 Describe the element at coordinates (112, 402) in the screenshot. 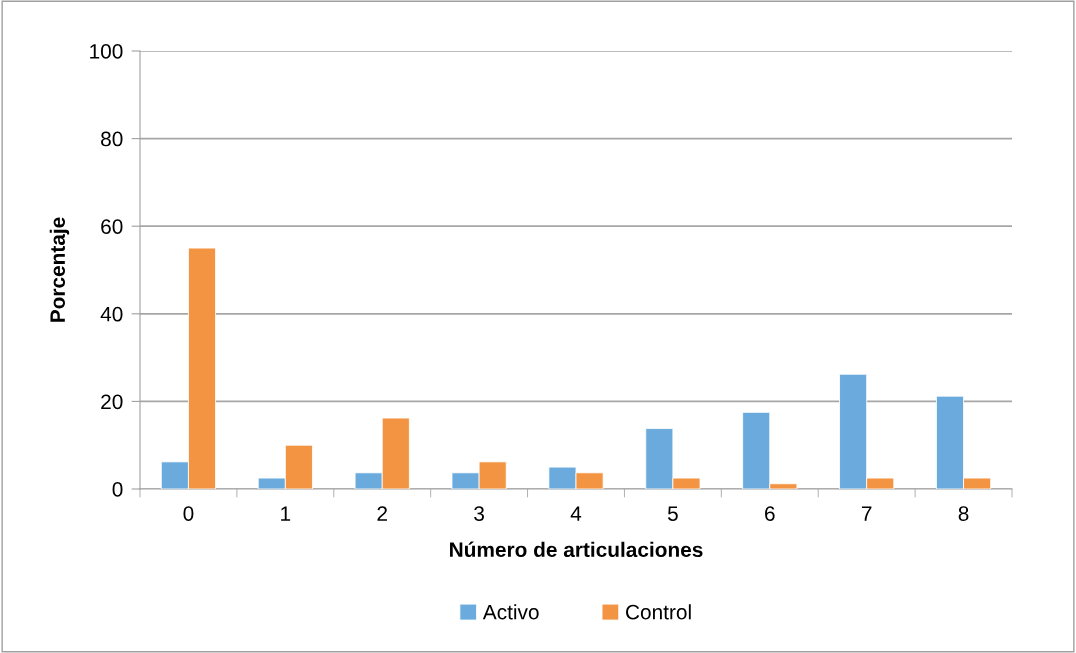

I see `y-tick-label: 20` at that location.